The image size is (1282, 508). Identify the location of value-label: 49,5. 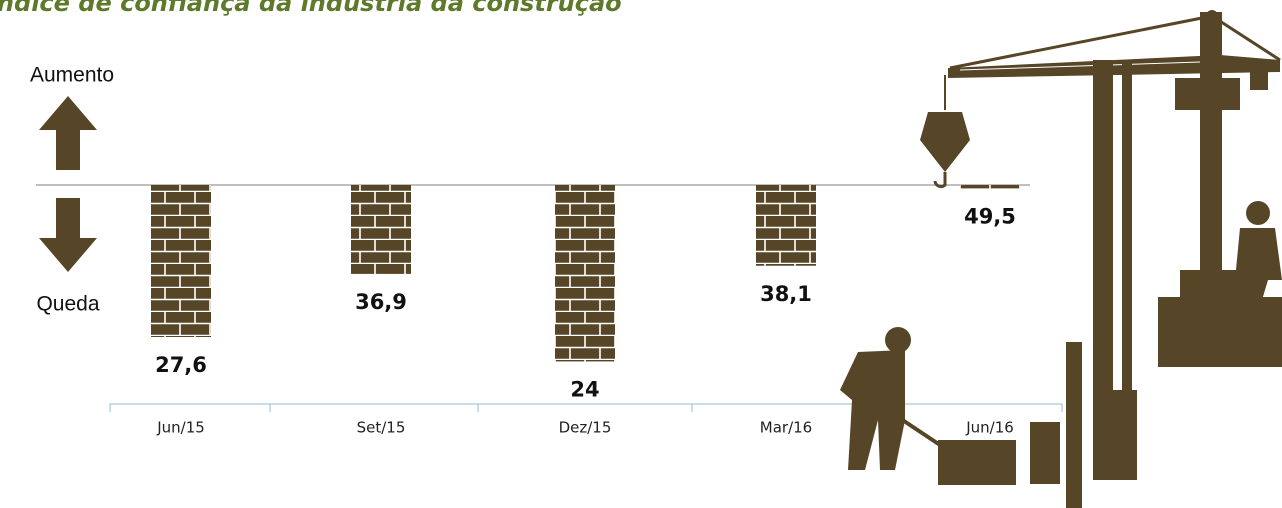
(990, 216).